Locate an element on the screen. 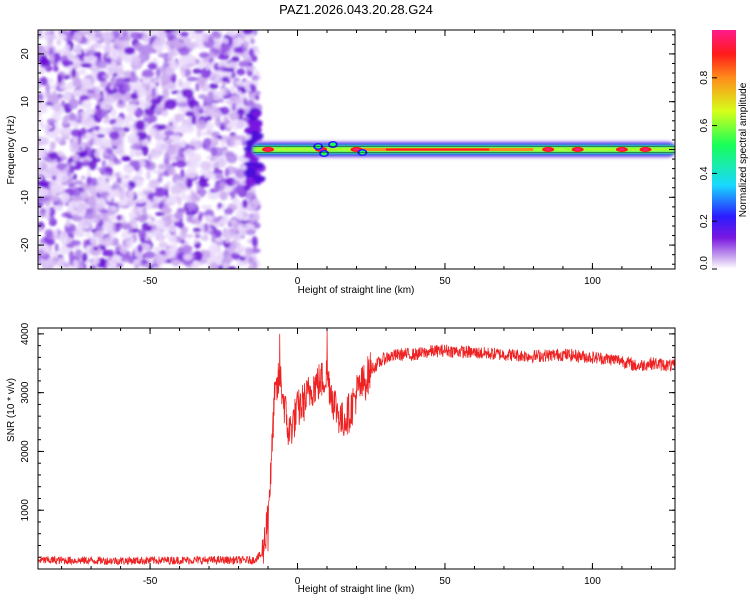 The height and width of the screenshot is (600, 750). y-tick-label: -10 is located at coordinates (25, 197).